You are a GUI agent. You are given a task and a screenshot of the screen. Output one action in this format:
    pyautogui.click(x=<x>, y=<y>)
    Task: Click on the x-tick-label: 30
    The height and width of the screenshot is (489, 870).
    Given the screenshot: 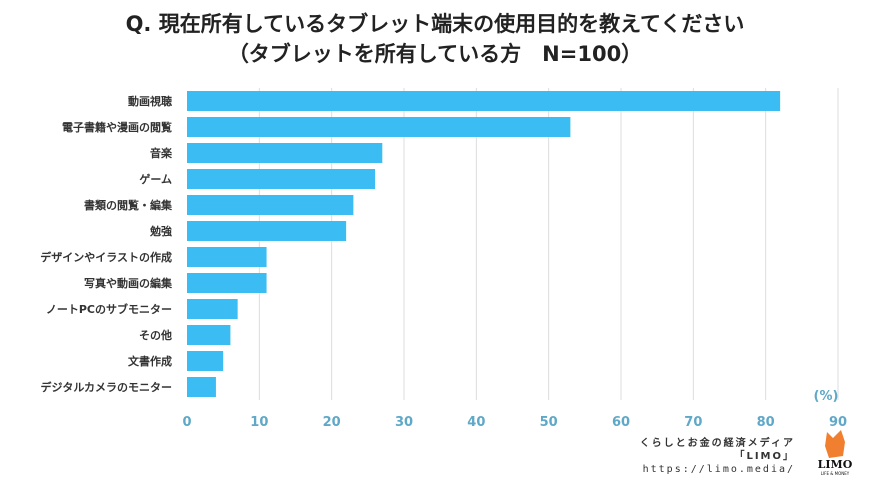 What is the action you would take?
    pyautogui.click(x=404, y=422)
    